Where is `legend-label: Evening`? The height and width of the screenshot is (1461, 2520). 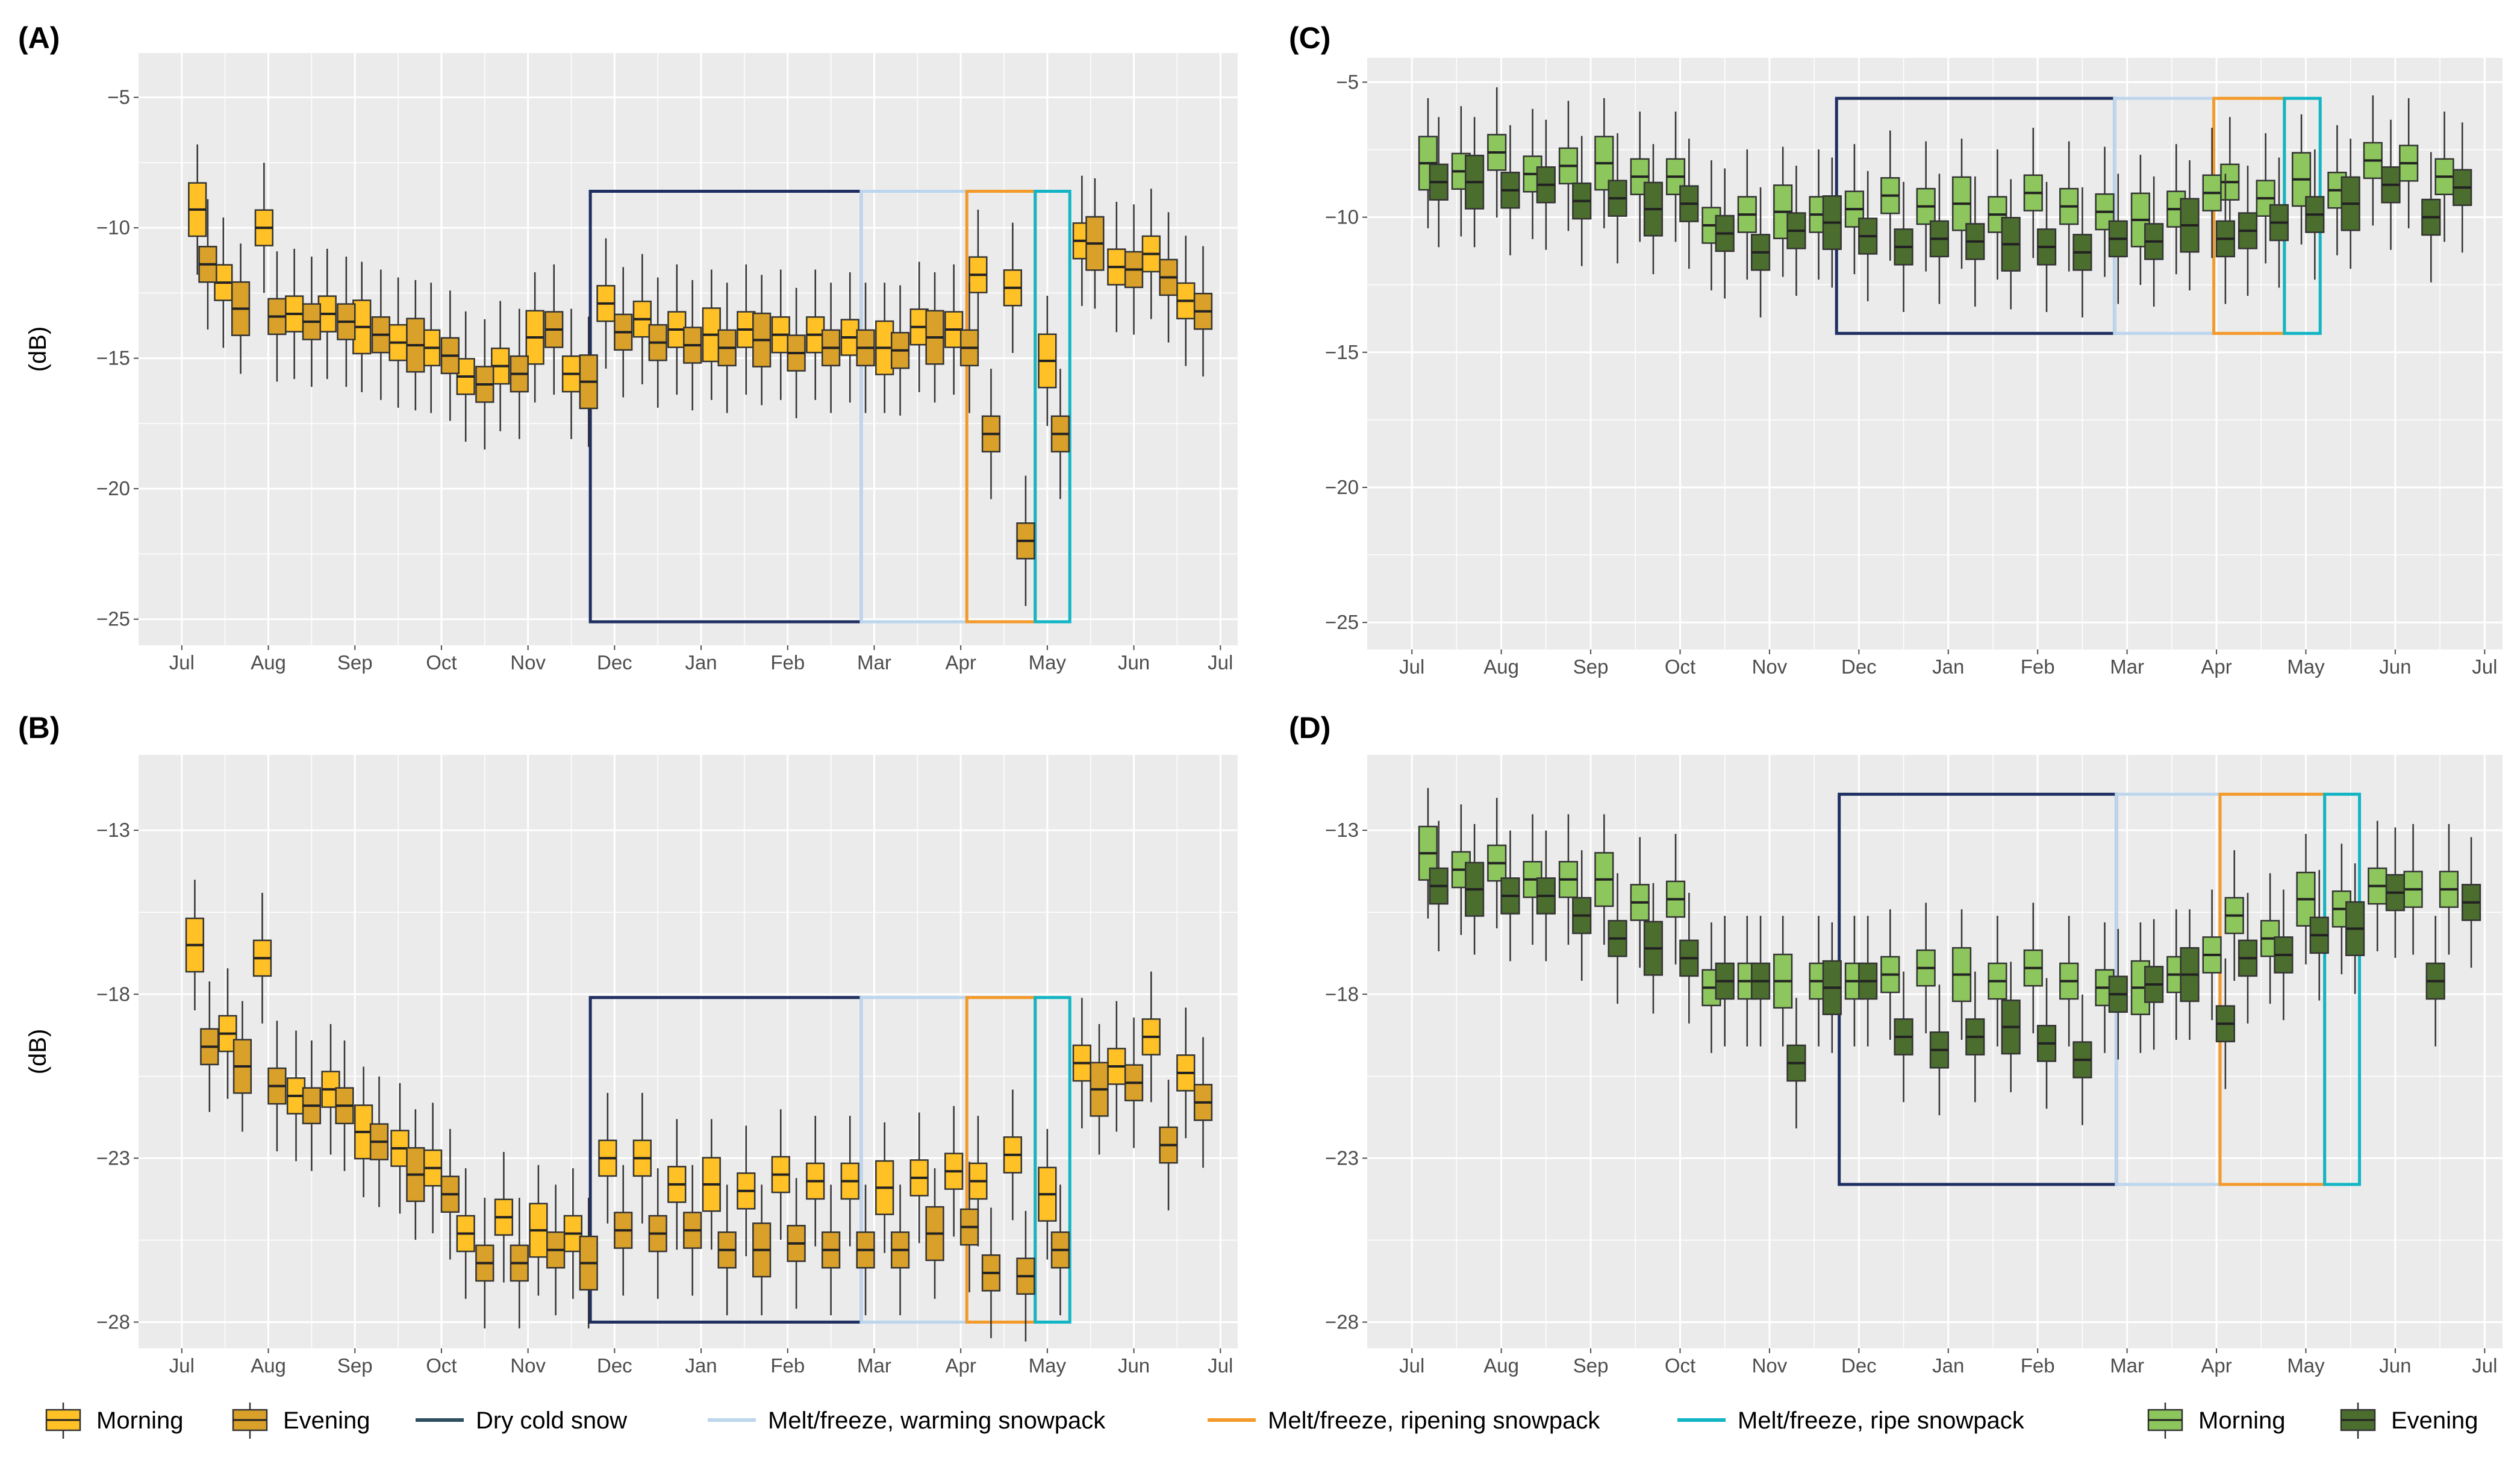 legend-label: Evening is located at coordinates (2434, 1420).